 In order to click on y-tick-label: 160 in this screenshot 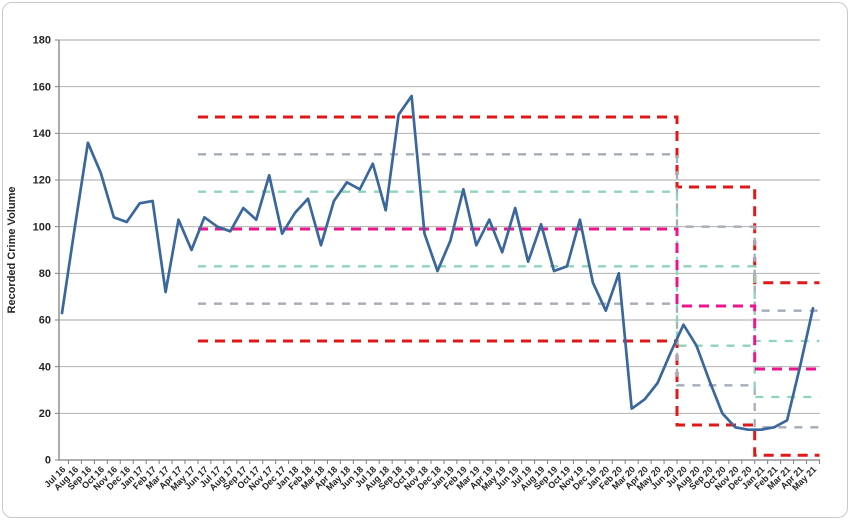, I will do `click(42, 87)`.